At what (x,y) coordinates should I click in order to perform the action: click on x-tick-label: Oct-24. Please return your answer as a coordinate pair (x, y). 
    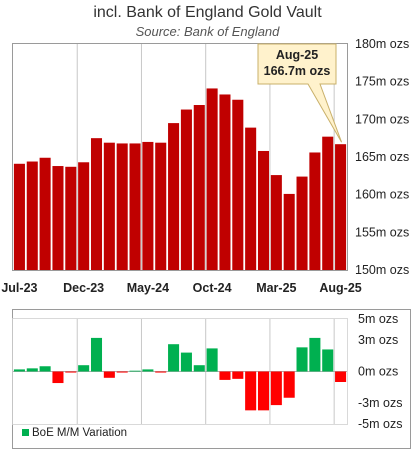
    Looking at the image, I should click on (212, 288).